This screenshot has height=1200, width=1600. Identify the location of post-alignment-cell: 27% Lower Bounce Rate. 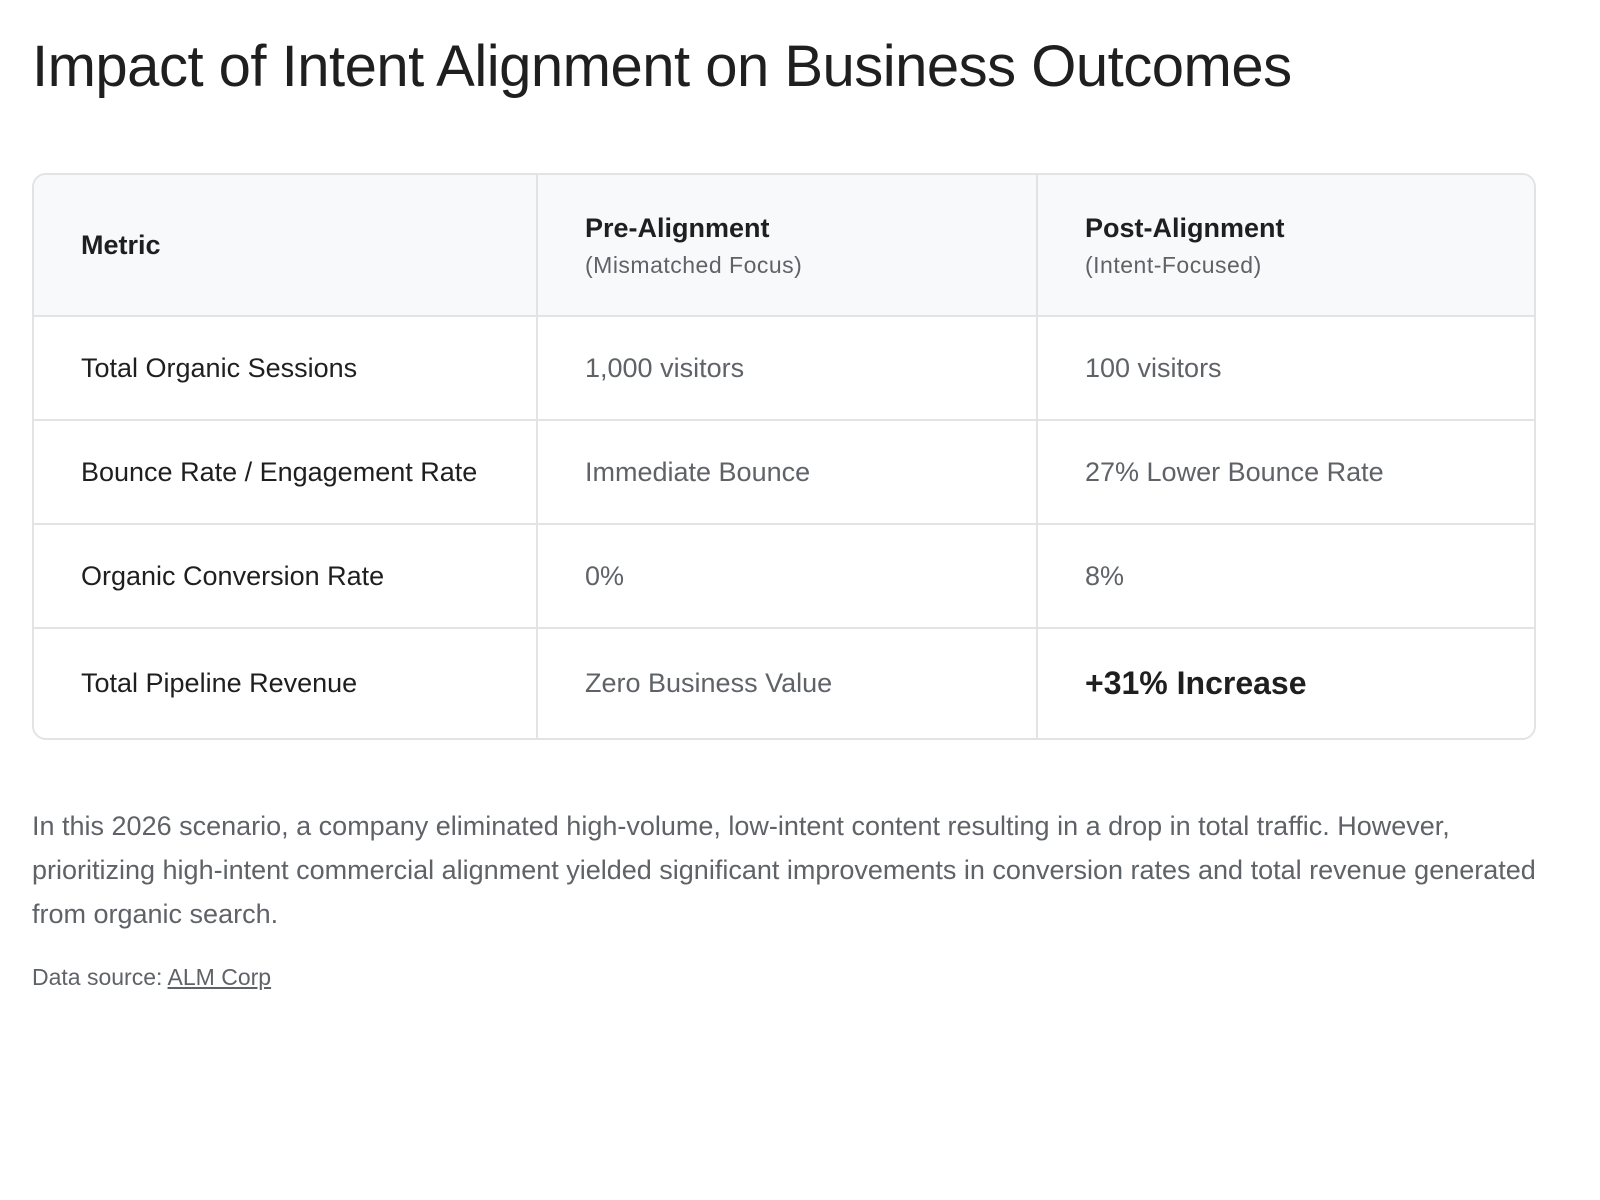
(1285, 472).